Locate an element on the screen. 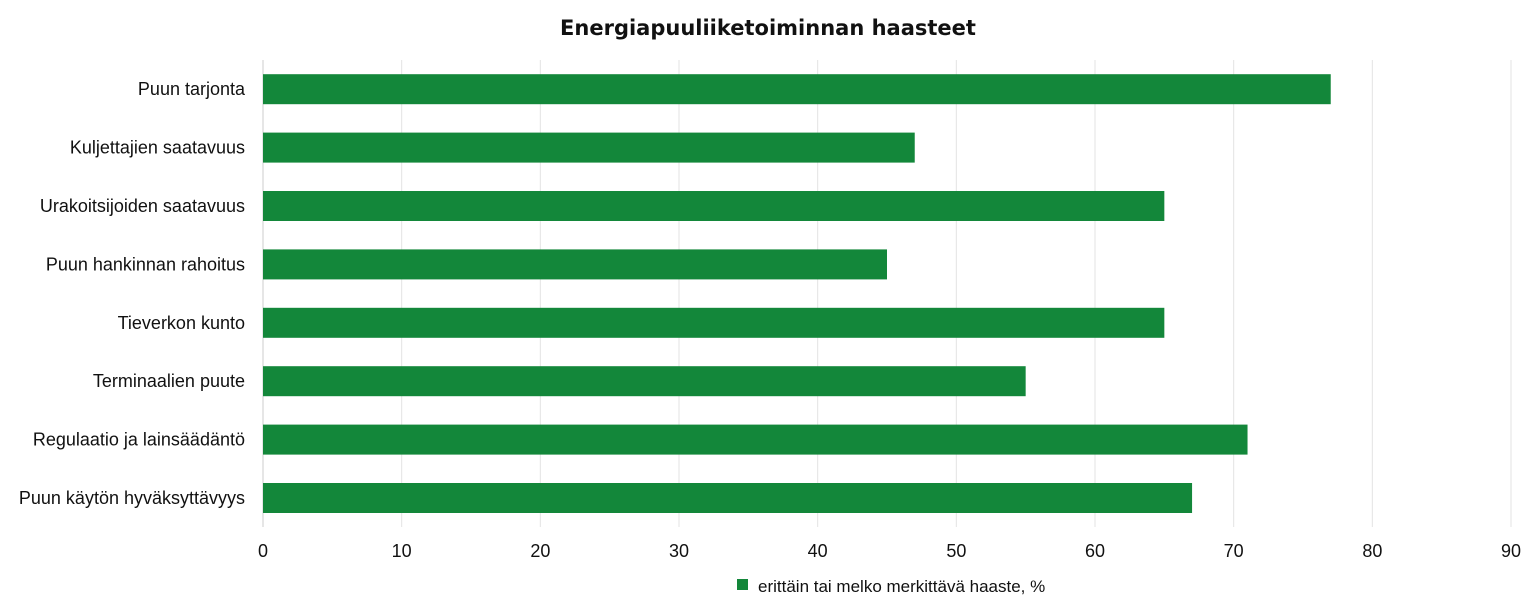 Image resolution: width=1536 pixels, height=610 pixels. legend-label: erittäin tai melko merkittävä haaste, % is located at coordinates (901, 586).